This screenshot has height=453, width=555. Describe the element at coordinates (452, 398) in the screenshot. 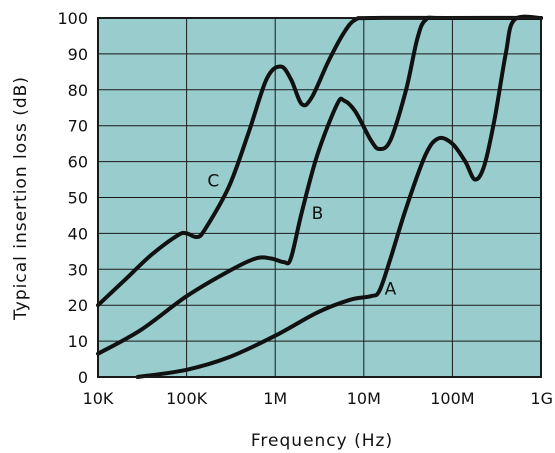

I see `x-tick-label: 100M` at that location.